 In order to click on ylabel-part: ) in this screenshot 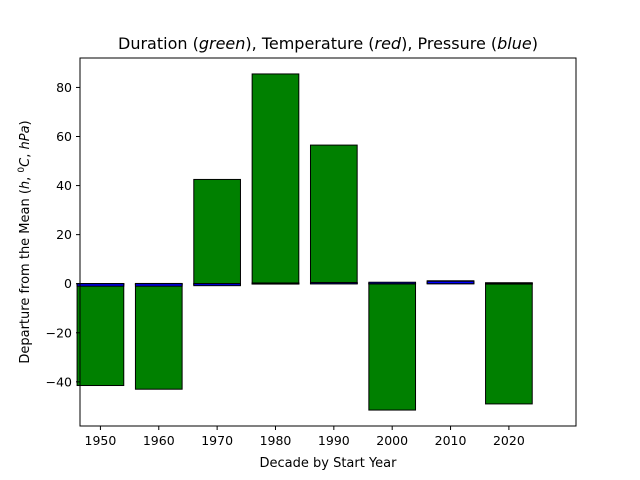, I will do `click(25, 122)`.